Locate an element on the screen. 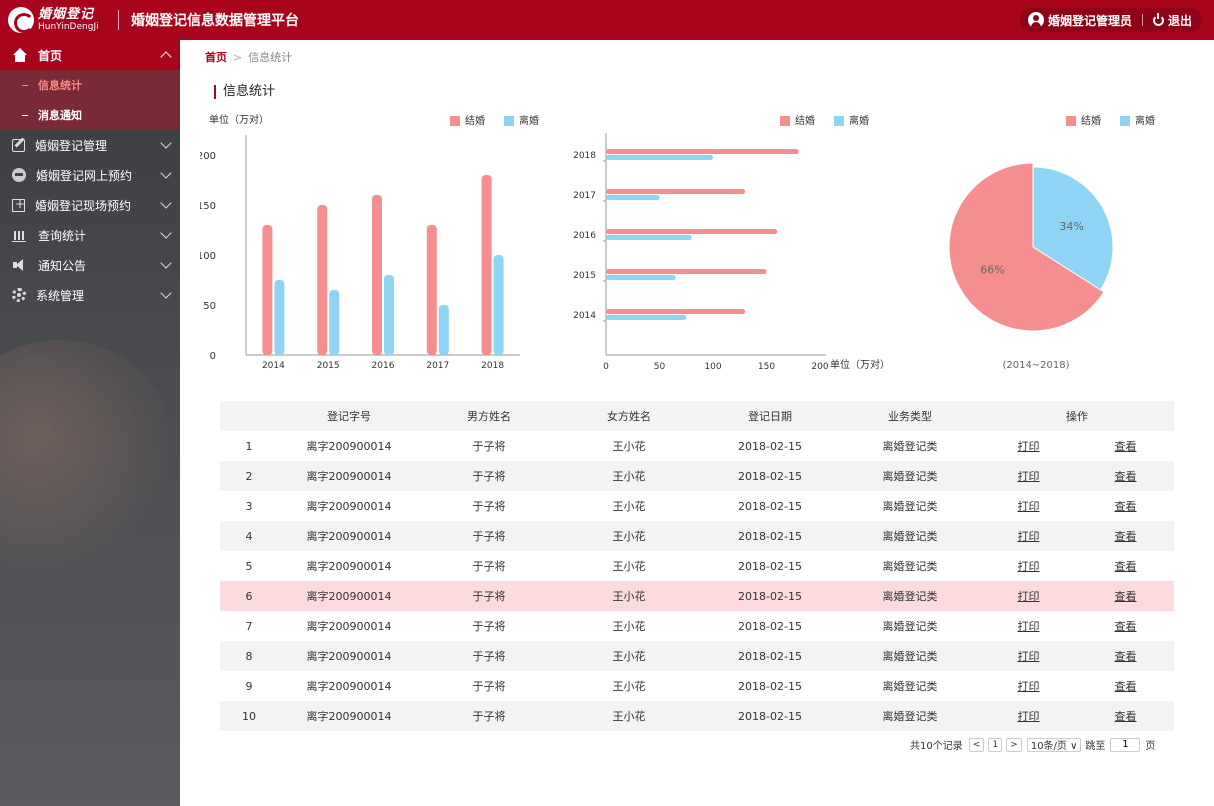 This screenshot has height=806, width=1214. logo-icon is located at coordinates (21, 20).